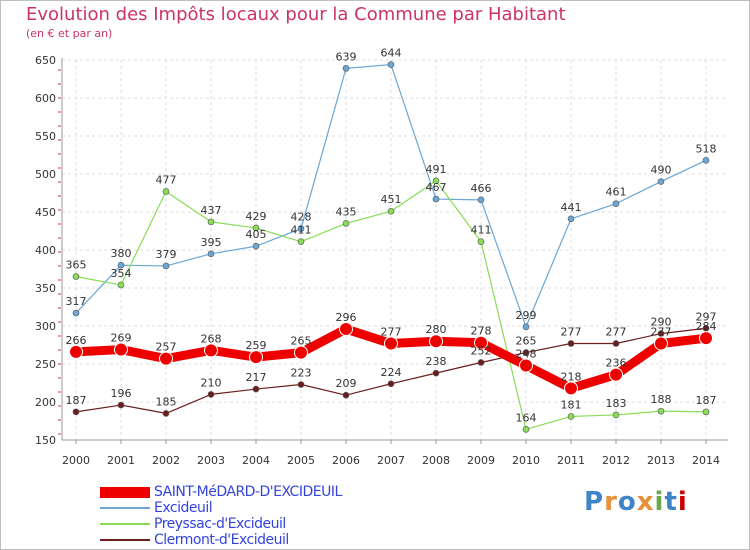 This screenshot has height=550, width=750. I want to click on data-label: 477, so click(166, 179).